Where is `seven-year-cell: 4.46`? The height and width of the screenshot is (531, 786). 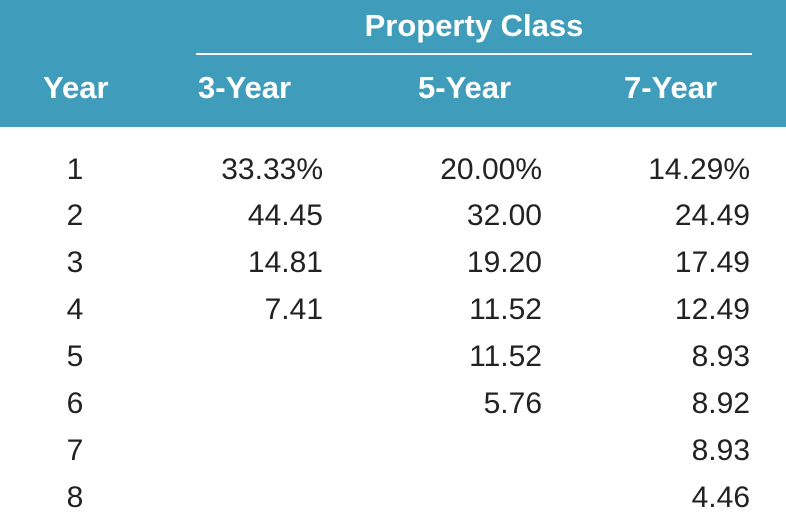
seven-year-cell: 4.46 is located at coordinates (720, 497).